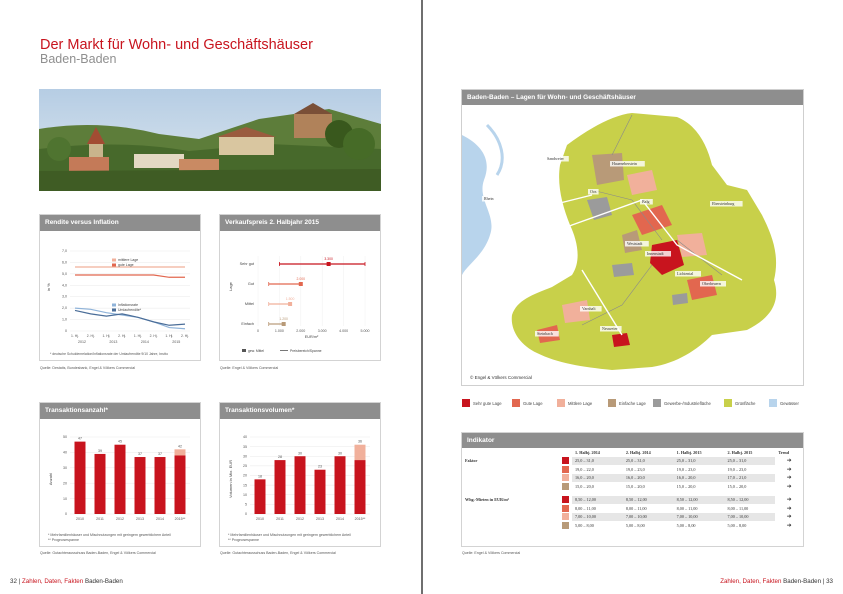 This screenshot has height=594, width=843. Describe the element at coordinates (66, 581) in the screenshot. I see `footer-left: 32 | Zahlen, Daten, Fakten Baden-Baden` at that location.